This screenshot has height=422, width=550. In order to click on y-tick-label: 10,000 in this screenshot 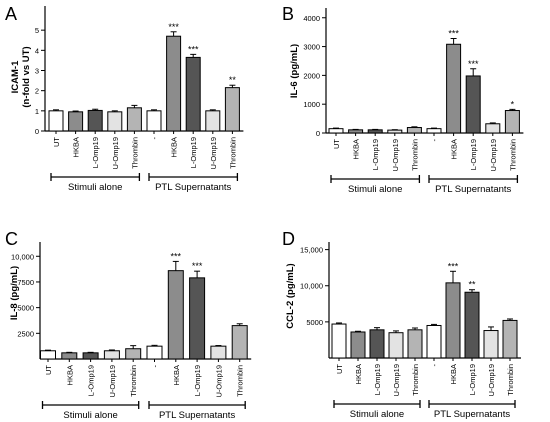, I will do `click(311, 286)`.